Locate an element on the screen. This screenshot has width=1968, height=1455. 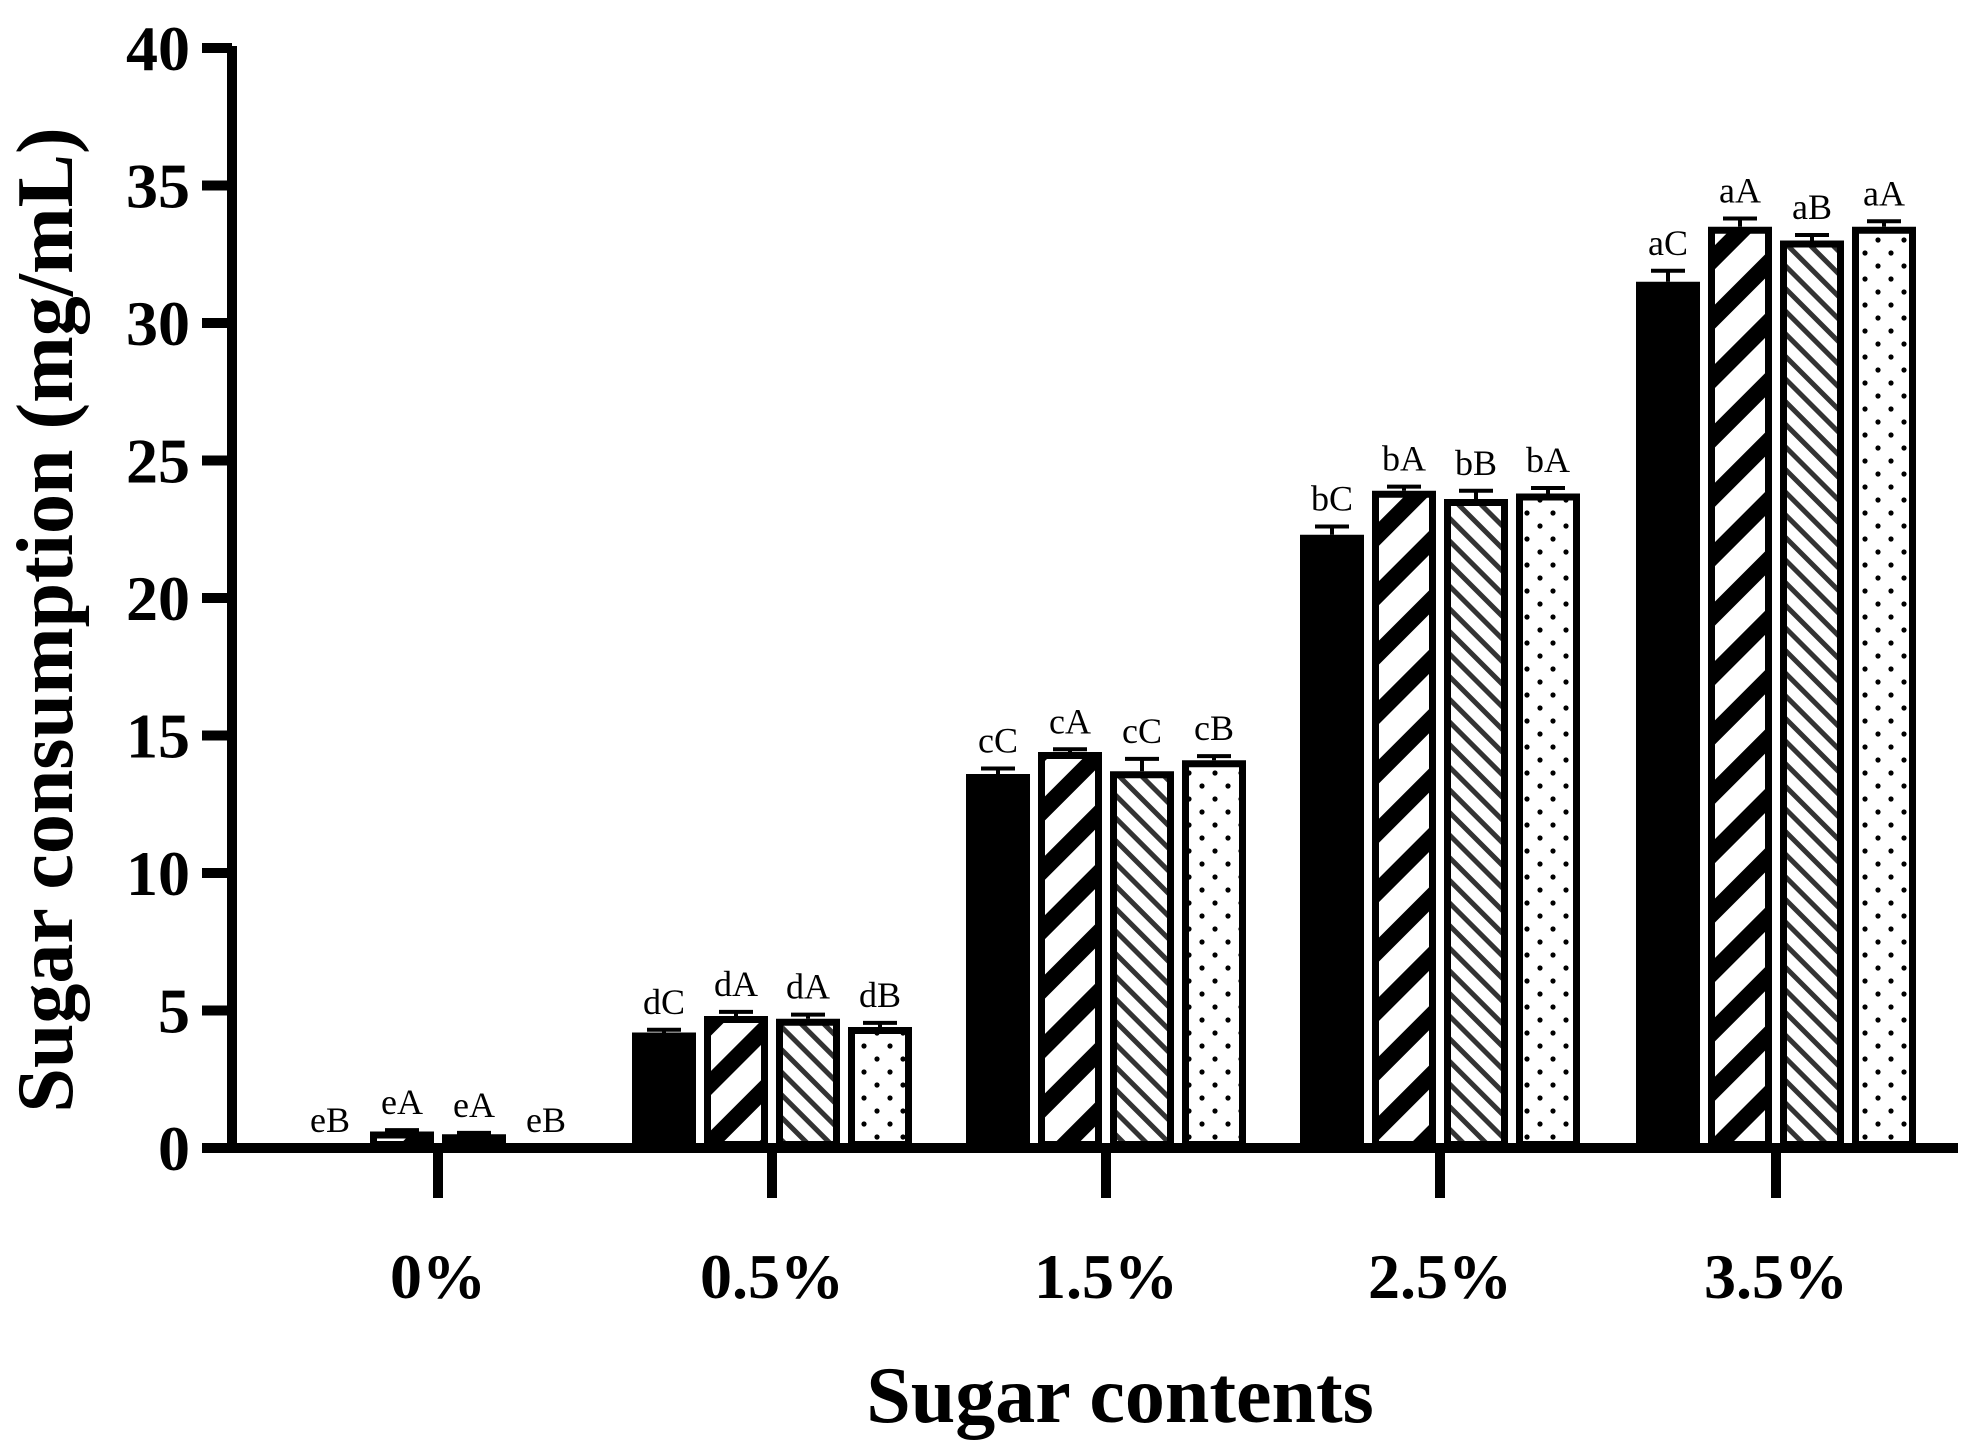
x-axis: 0% 0.5% 1.5% 2.5% 3.5% is located at coordinates (1092, 1227).